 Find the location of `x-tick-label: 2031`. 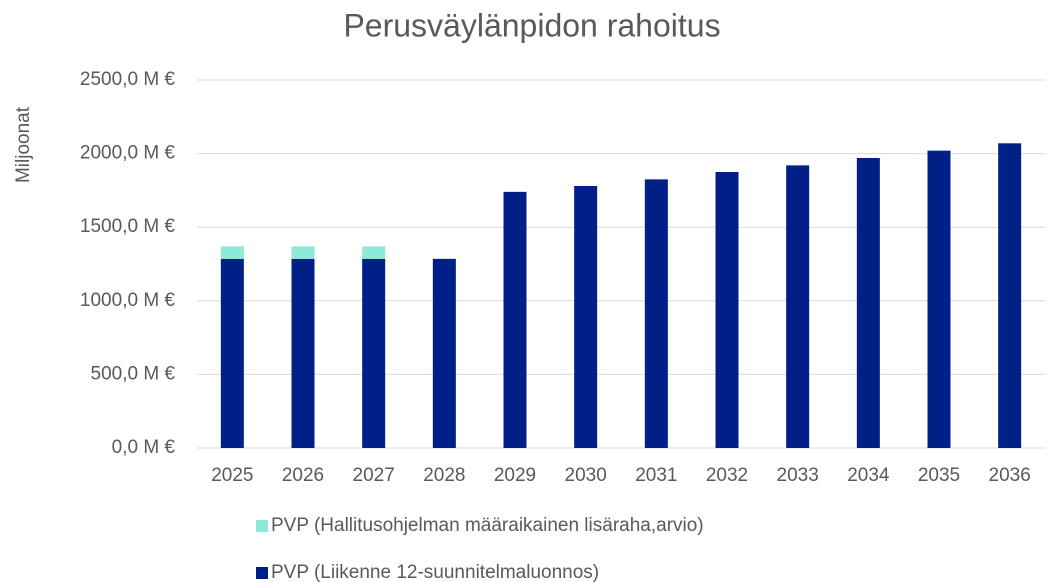

x-tick-label: 2031 is located at coordinates (656, 475).